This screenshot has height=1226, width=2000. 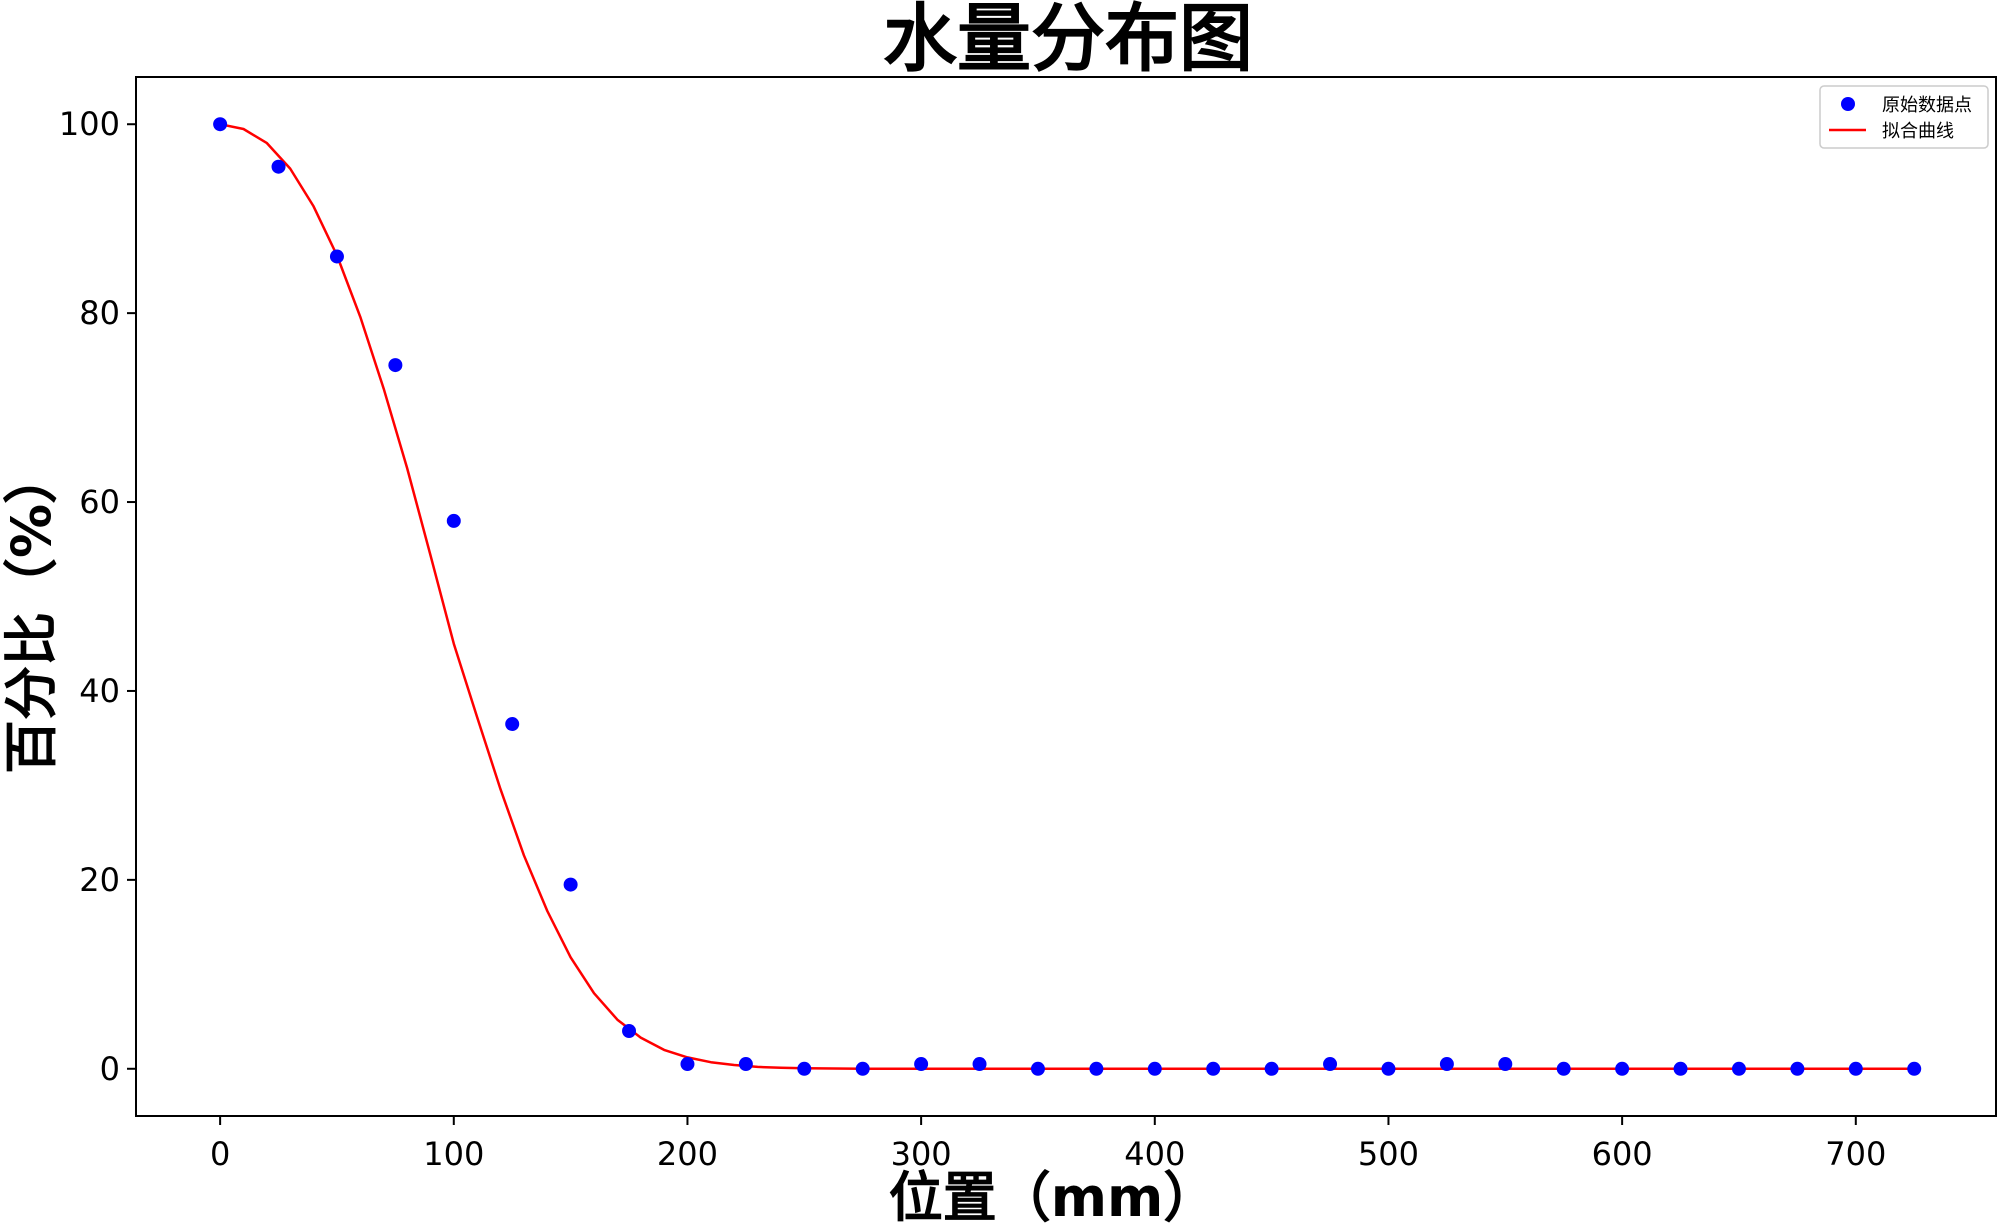 What do you see at coordinates (31, 612) in the screenshot?
I see `y-axis-label: 百分比（%）` at bounding box center [31, 612].